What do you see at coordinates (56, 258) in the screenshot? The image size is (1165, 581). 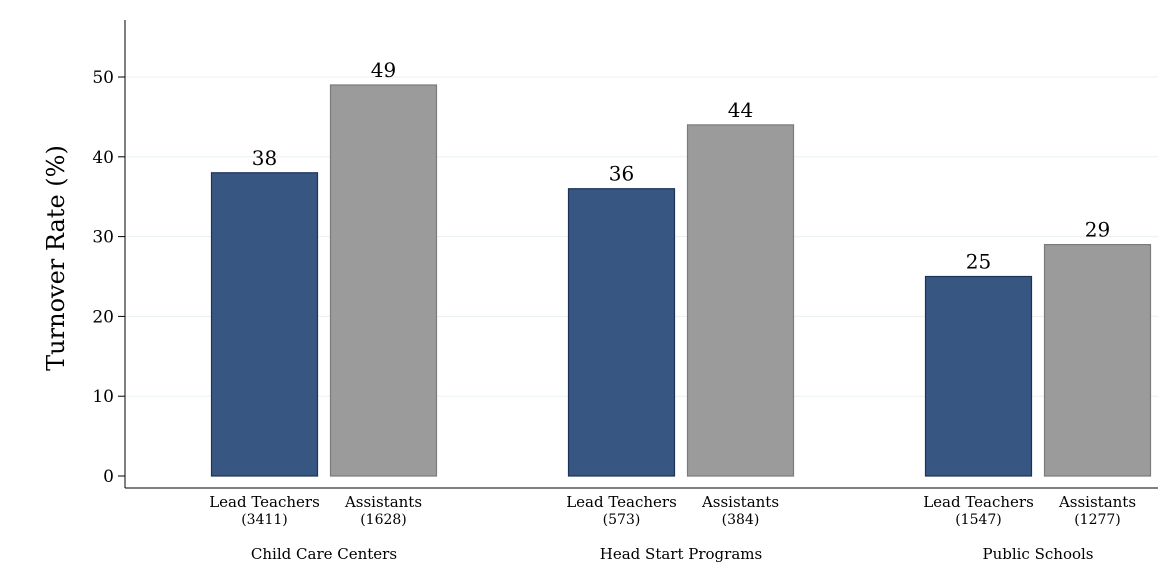 I see `y-axis-title: Turnover Rate (%)` at bounding box center [56, 258].